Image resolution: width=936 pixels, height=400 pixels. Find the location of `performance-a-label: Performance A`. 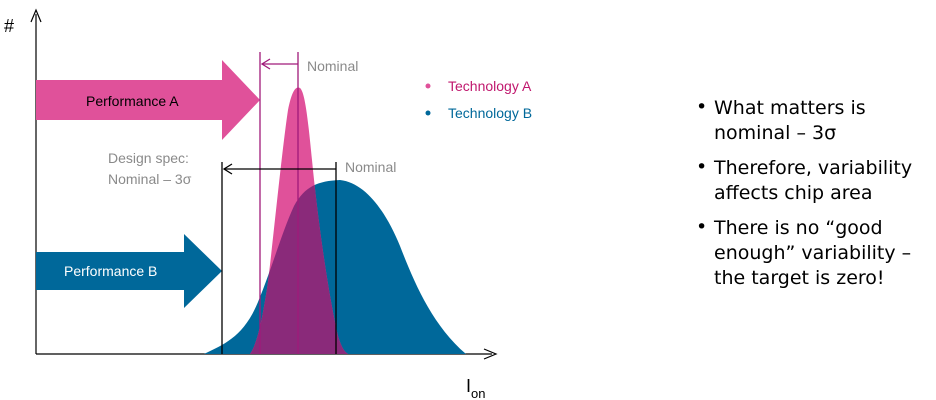

performance-a-label: Performance A is located at coordinates (132, 101).